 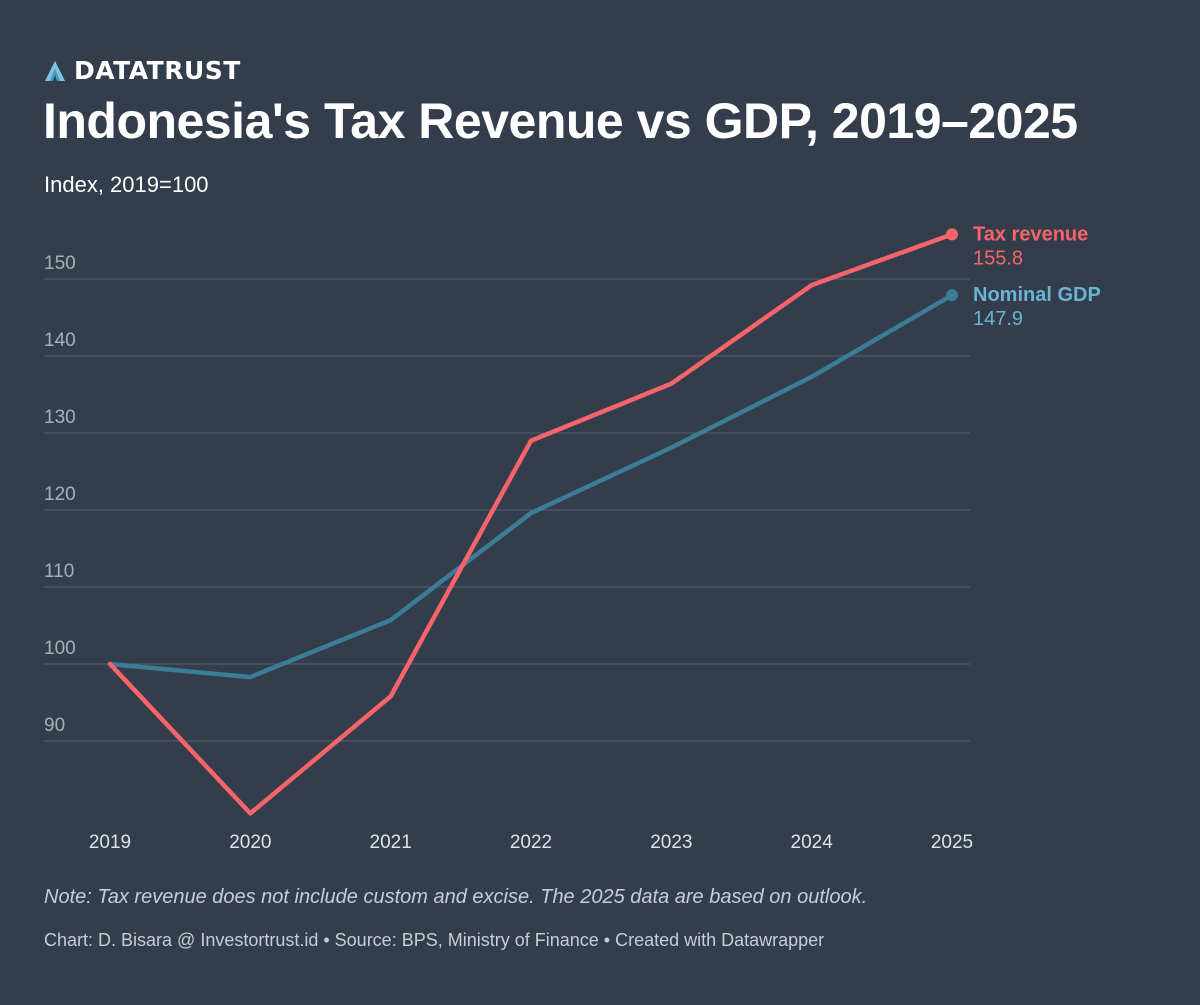 What do you see at coordinates (671, 842) in the screenshot?
I see `x-tick-label: 2023` at bounding box center [671, 842].